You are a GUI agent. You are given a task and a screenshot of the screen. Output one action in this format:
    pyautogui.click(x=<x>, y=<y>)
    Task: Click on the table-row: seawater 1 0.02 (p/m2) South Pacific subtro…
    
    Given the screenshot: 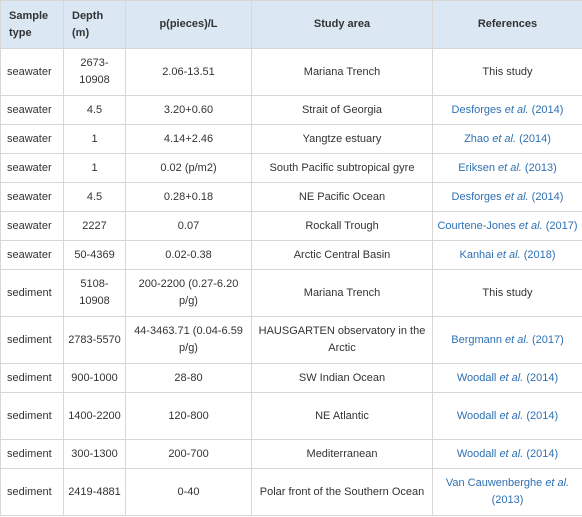 What is the action you would take?
    pyautogui.click(x=291, y=168)
    